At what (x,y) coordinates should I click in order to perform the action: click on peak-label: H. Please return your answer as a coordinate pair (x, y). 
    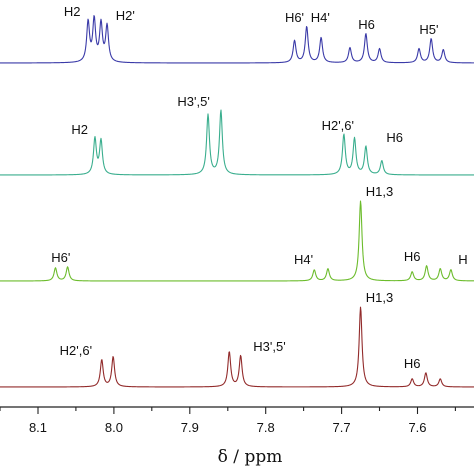
    Looking at the image, I should click on (462, 259).